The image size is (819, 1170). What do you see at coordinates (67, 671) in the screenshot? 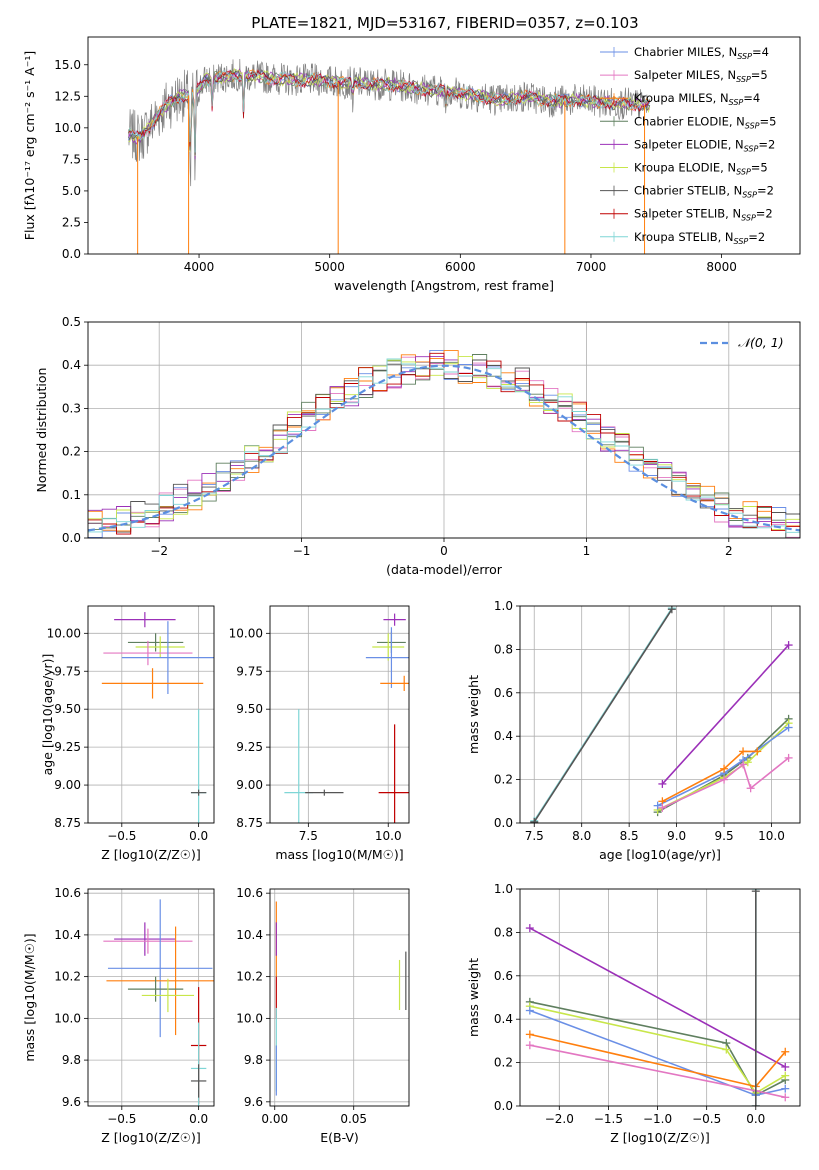
I see `y-tick-label: 9.75` at bounding box center [67, 671].